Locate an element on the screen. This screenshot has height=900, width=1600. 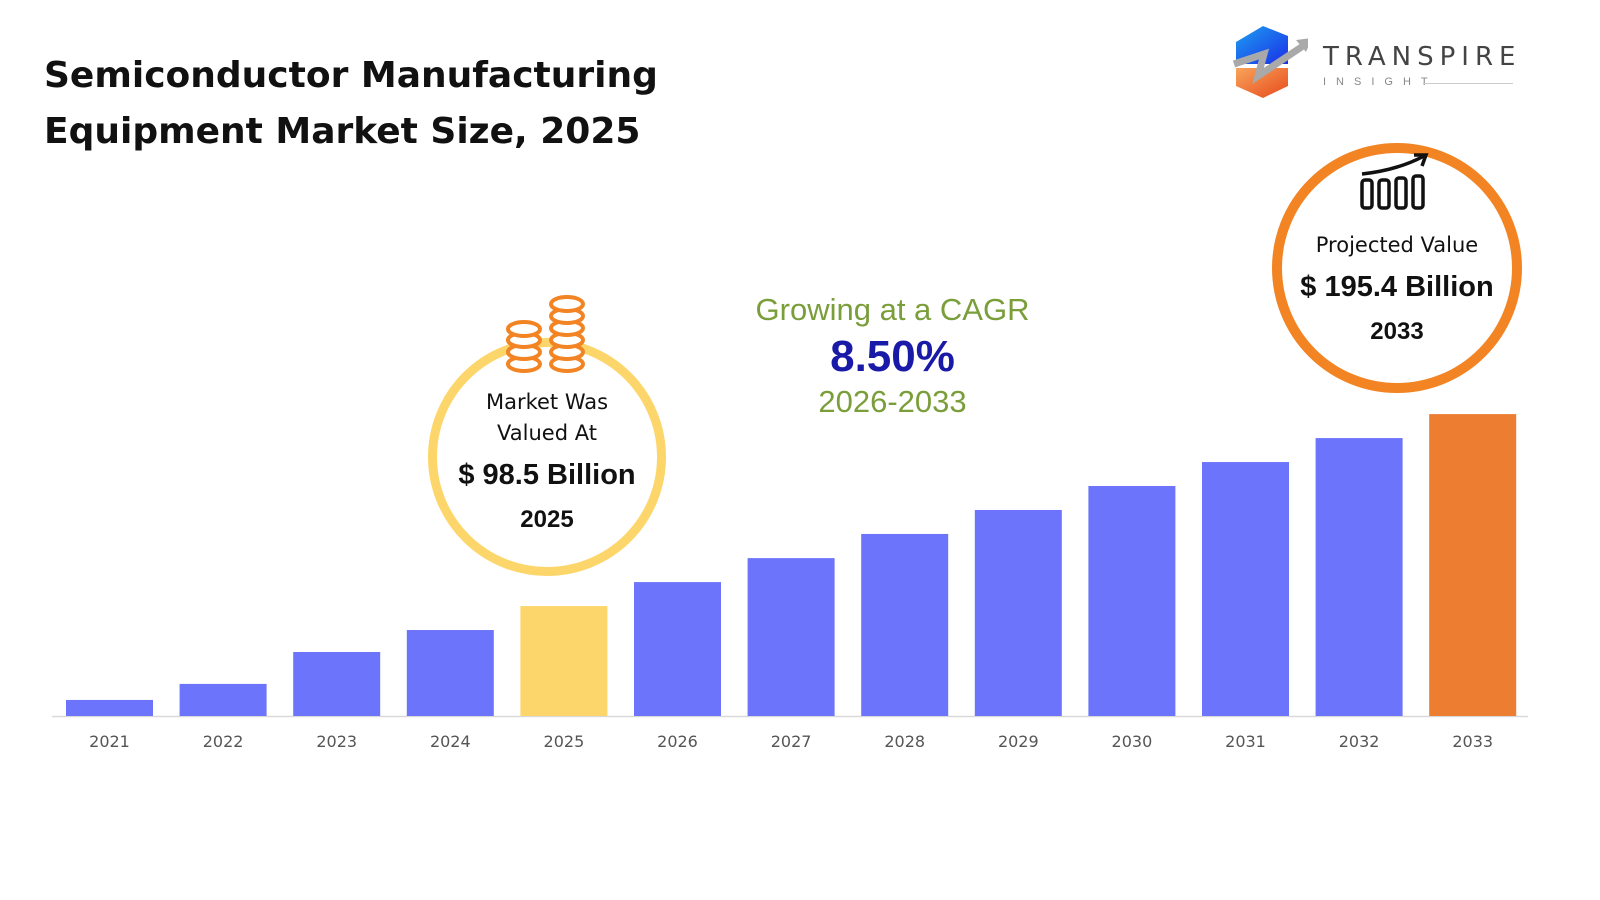
bar-2021 is located at coordinates (109, 707).